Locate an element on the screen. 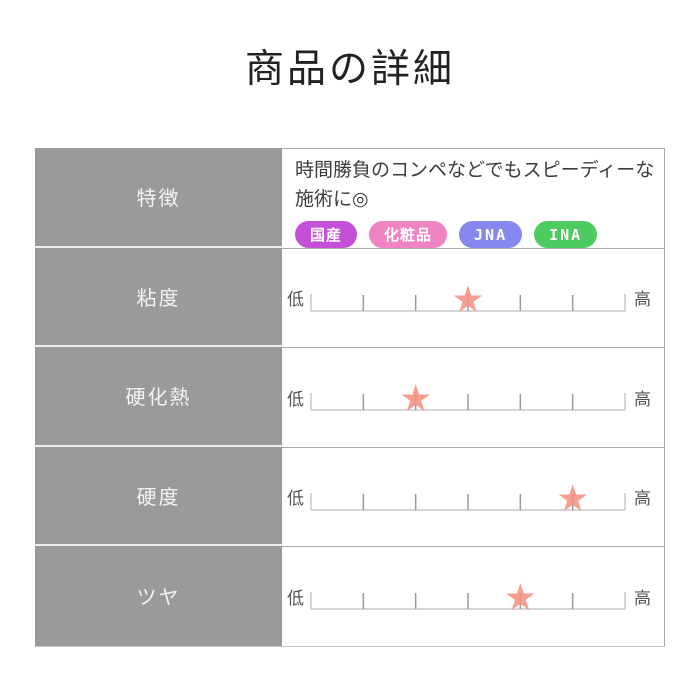 This screenshot has height=700, width=700. table-row-hardness: 硬度 低 ★ 高 is located at coordinates (350, 496).